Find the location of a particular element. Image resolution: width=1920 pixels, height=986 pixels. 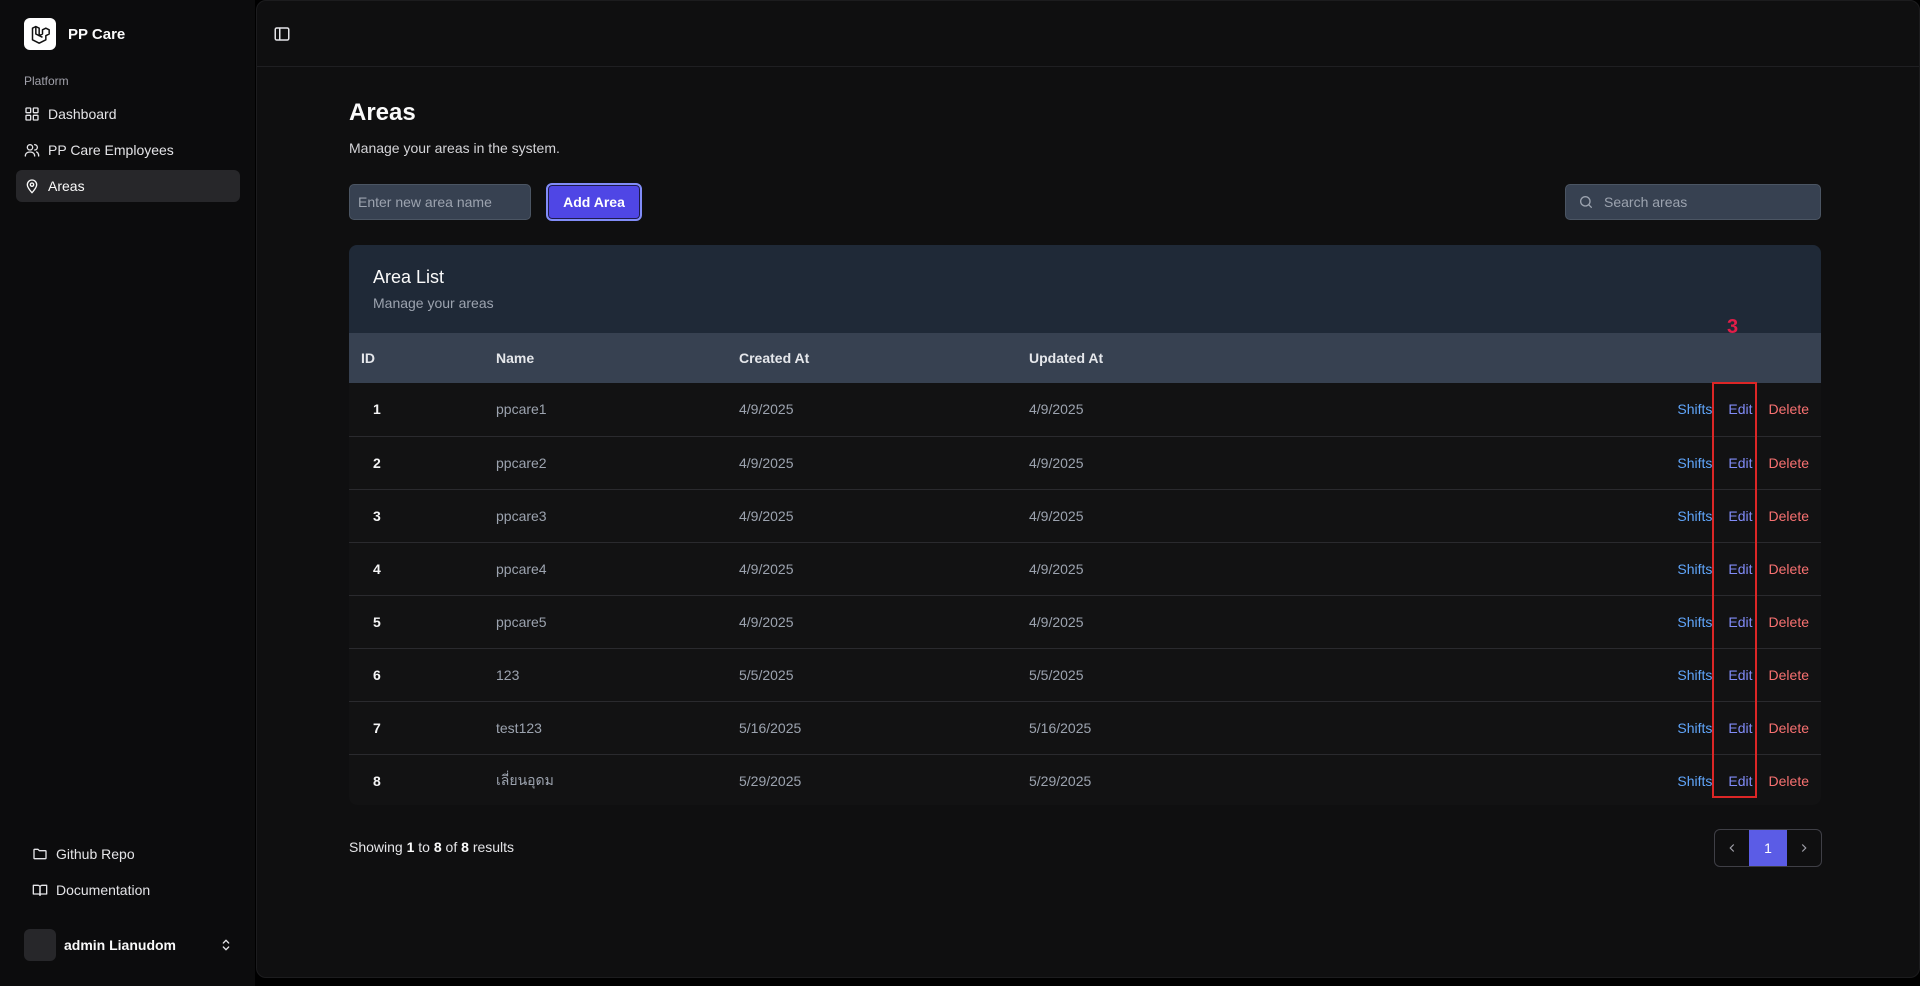

cell-name: ppcare1 is located at coordinates (521, 409).